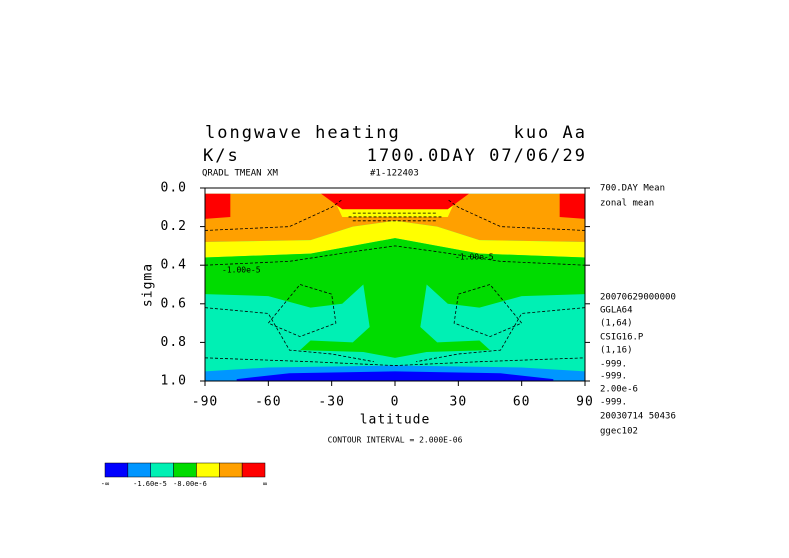  I want to click on side-note: 700.DAY Mean, so click(632, 189).